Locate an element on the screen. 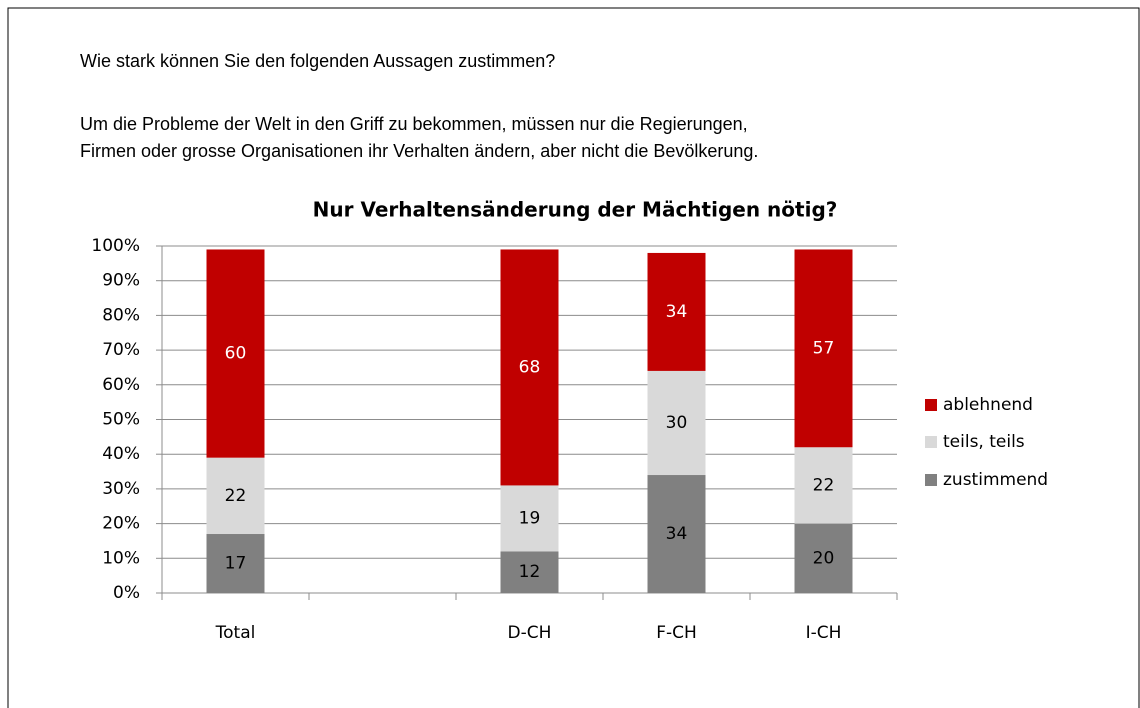 The height and width of the screenshot is (708, 1140). y-tick-label: 50% is located at coordinates (121, 420).